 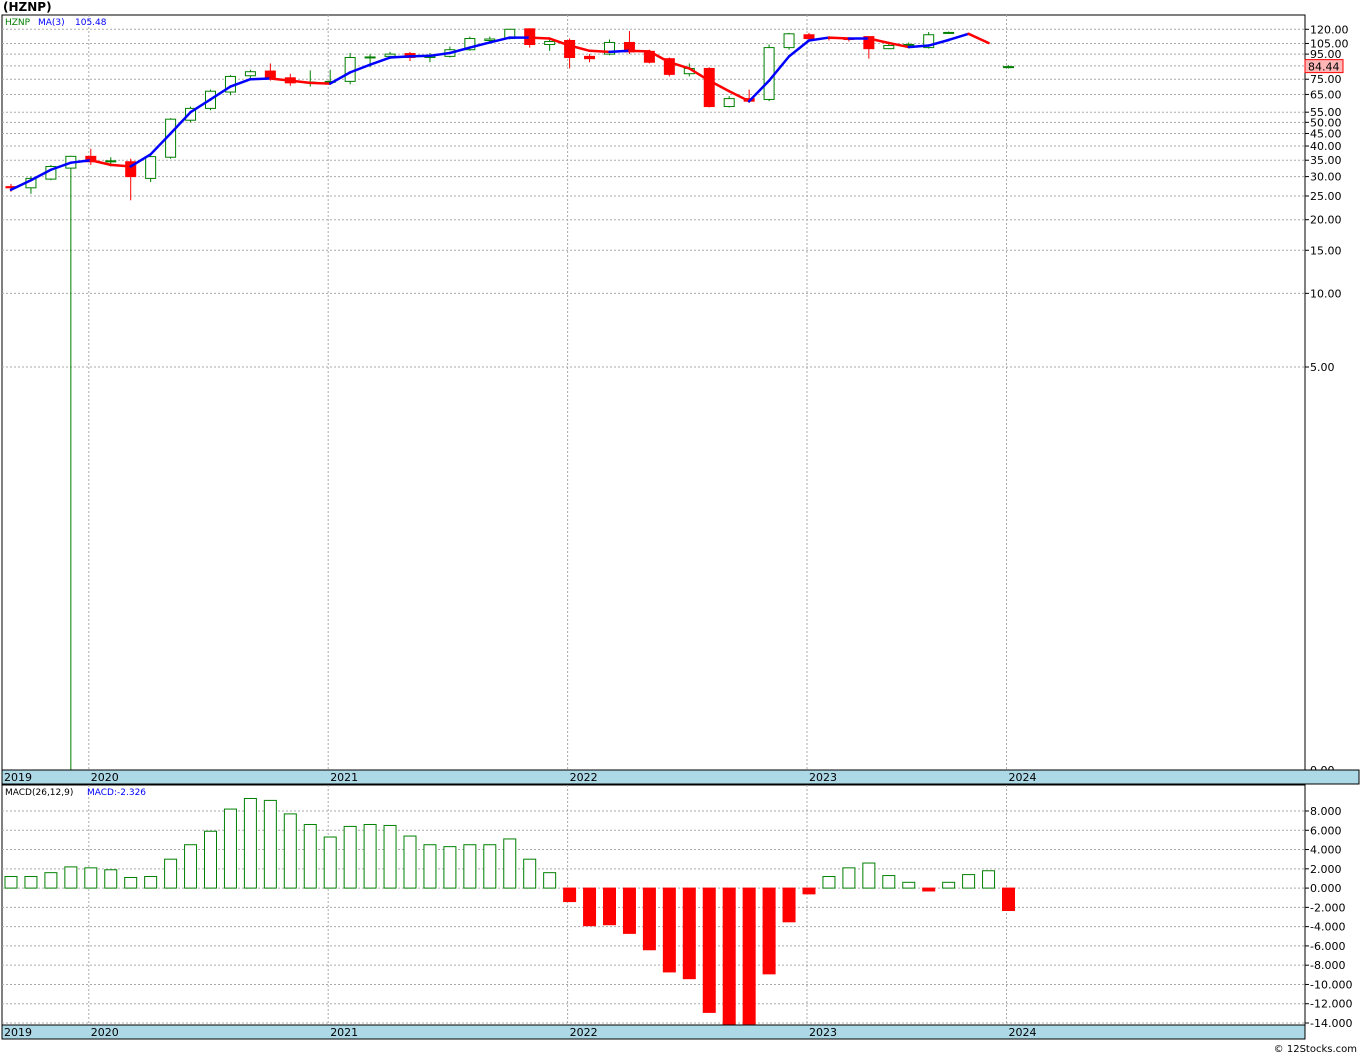 I want to click on year-label: 2023, so click(x=823, y=1032).